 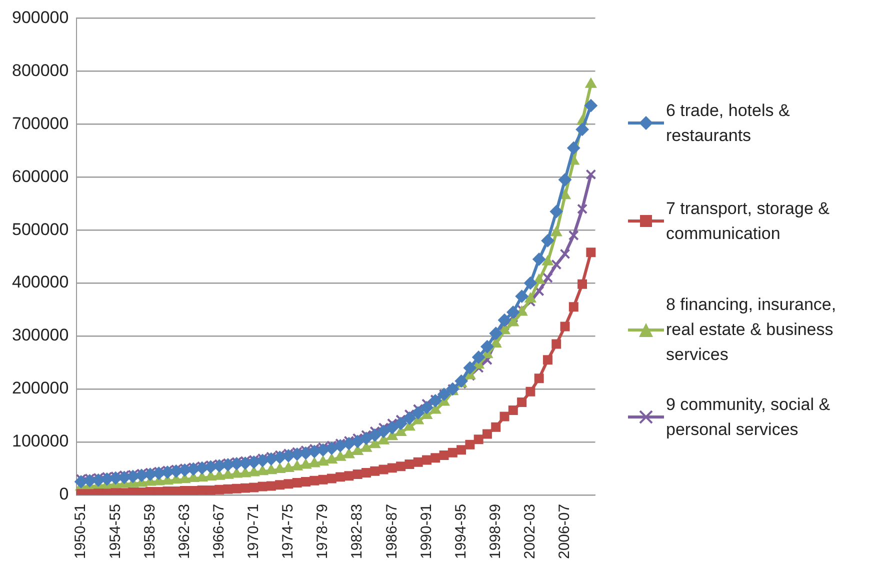 I want to click on x-tick-label: 2002-03, so click(x=530, y=532).